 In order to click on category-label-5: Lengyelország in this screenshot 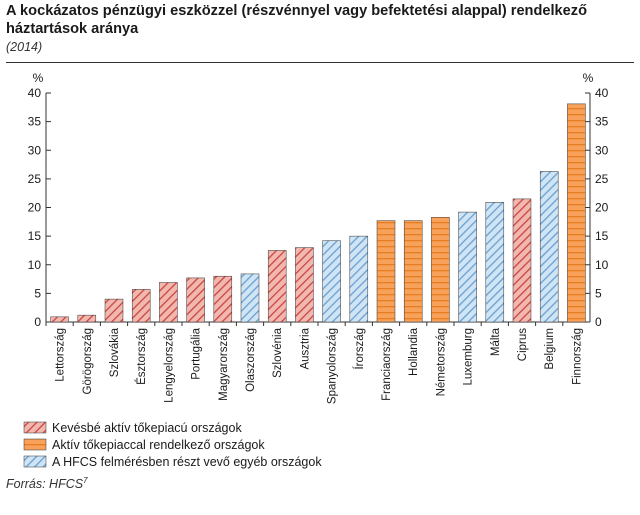, I will do `click(169, 365)`.